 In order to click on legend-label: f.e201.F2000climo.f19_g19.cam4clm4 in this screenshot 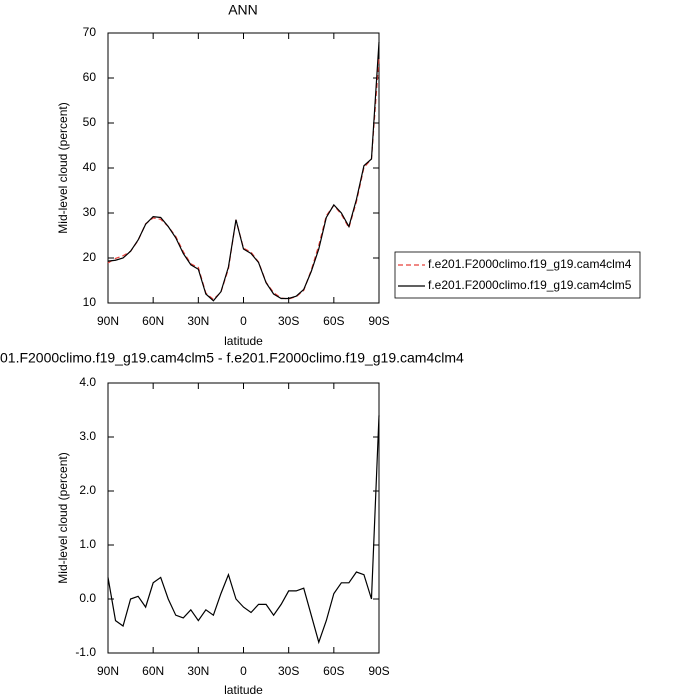, I will do `click(530, 264)`.